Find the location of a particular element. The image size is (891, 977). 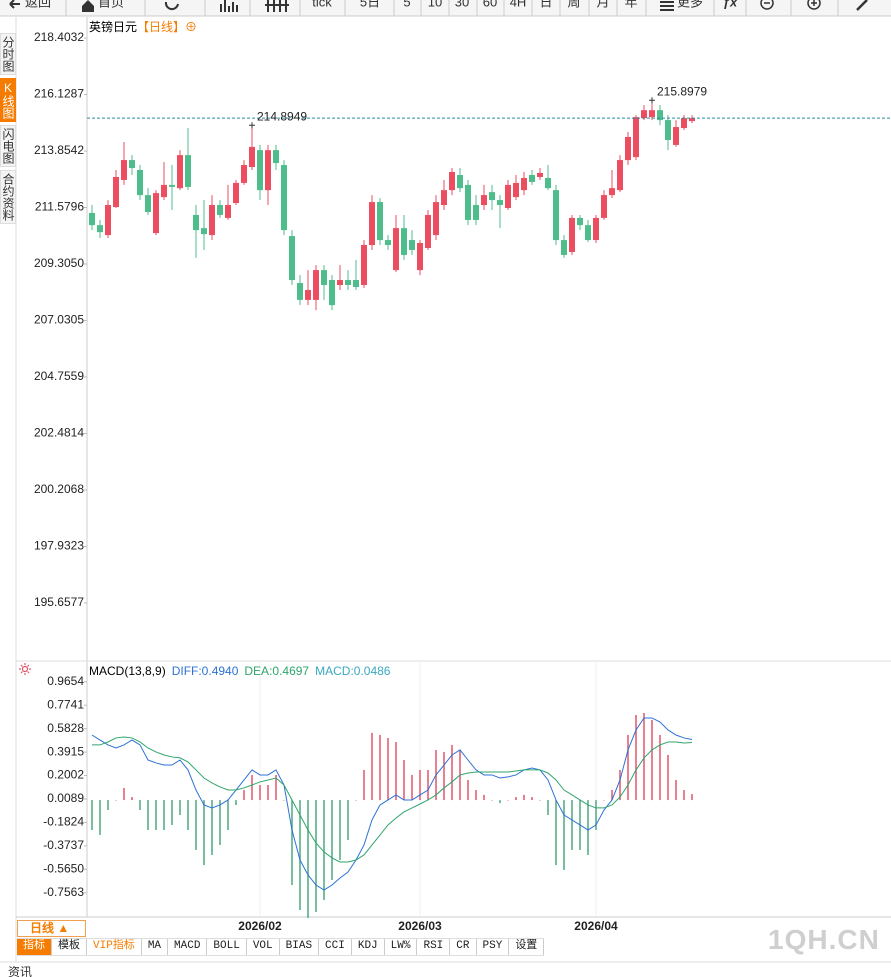

indicator-tab: PSY is located at coordinates (493, 947).